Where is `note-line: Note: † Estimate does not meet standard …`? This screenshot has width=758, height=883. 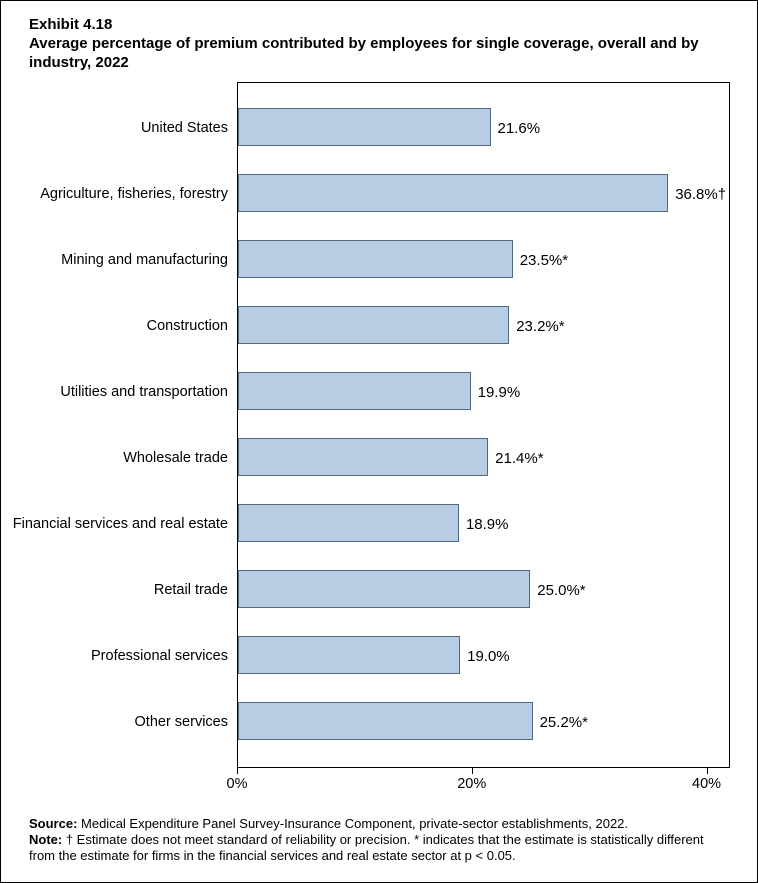
note-line: Note: † Estimate does not meet standard … is located at coordinates (379, 848).